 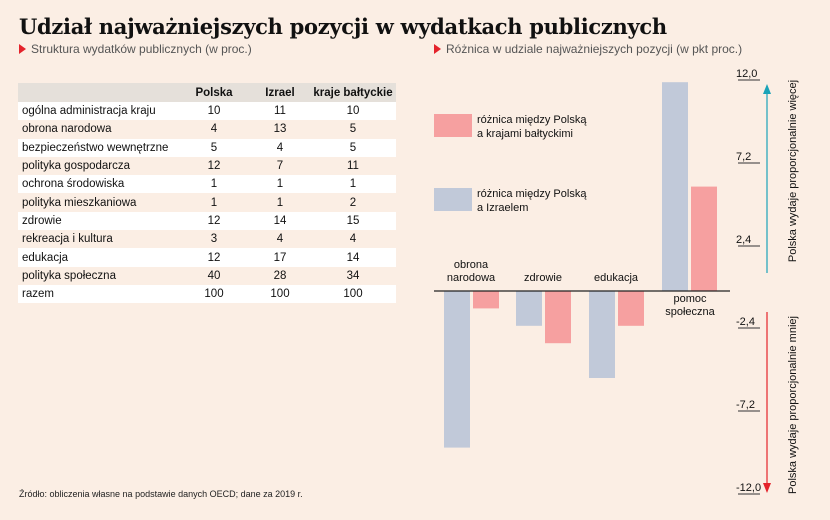 What do you see at coordinates (471, 278) in the screenshot?
I see `category-label: narodowa` at bounding box center [471, 278].